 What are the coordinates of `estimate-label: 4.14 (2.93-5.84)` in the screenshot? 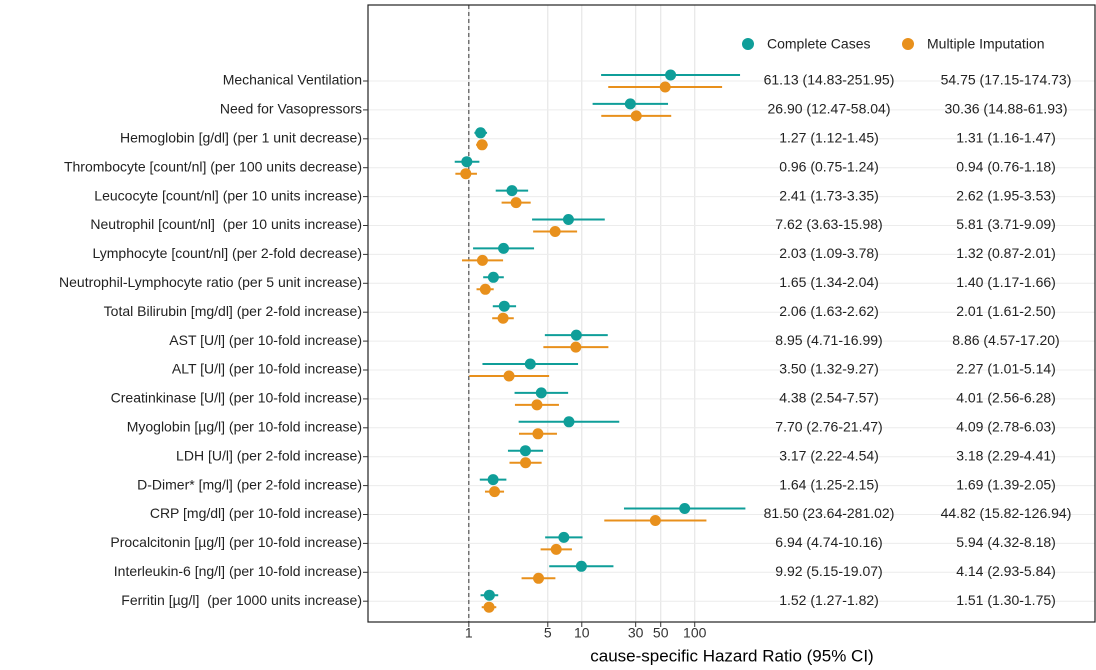 It's located at (1006, 571).